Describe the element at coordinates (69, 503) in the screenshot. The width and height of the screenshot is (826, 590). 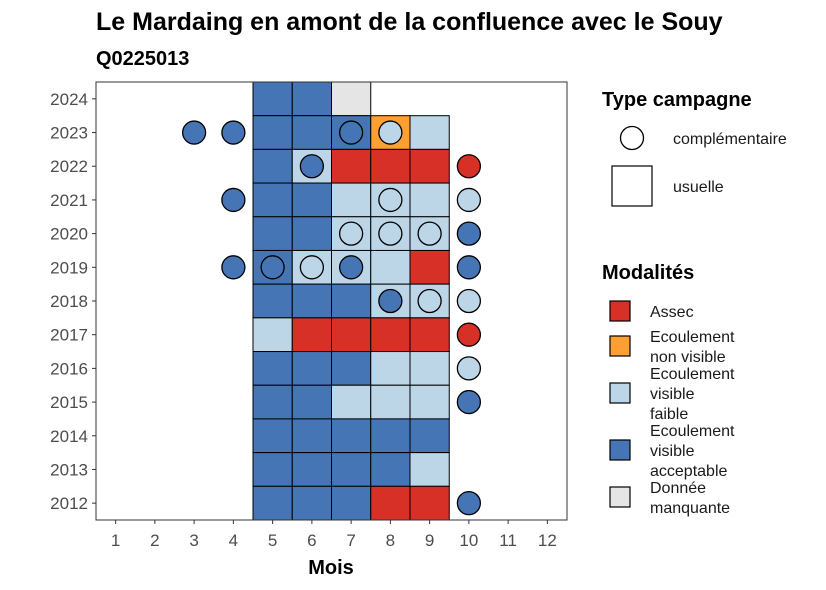
I see `y-tick-label-2012: 2012` at that location.